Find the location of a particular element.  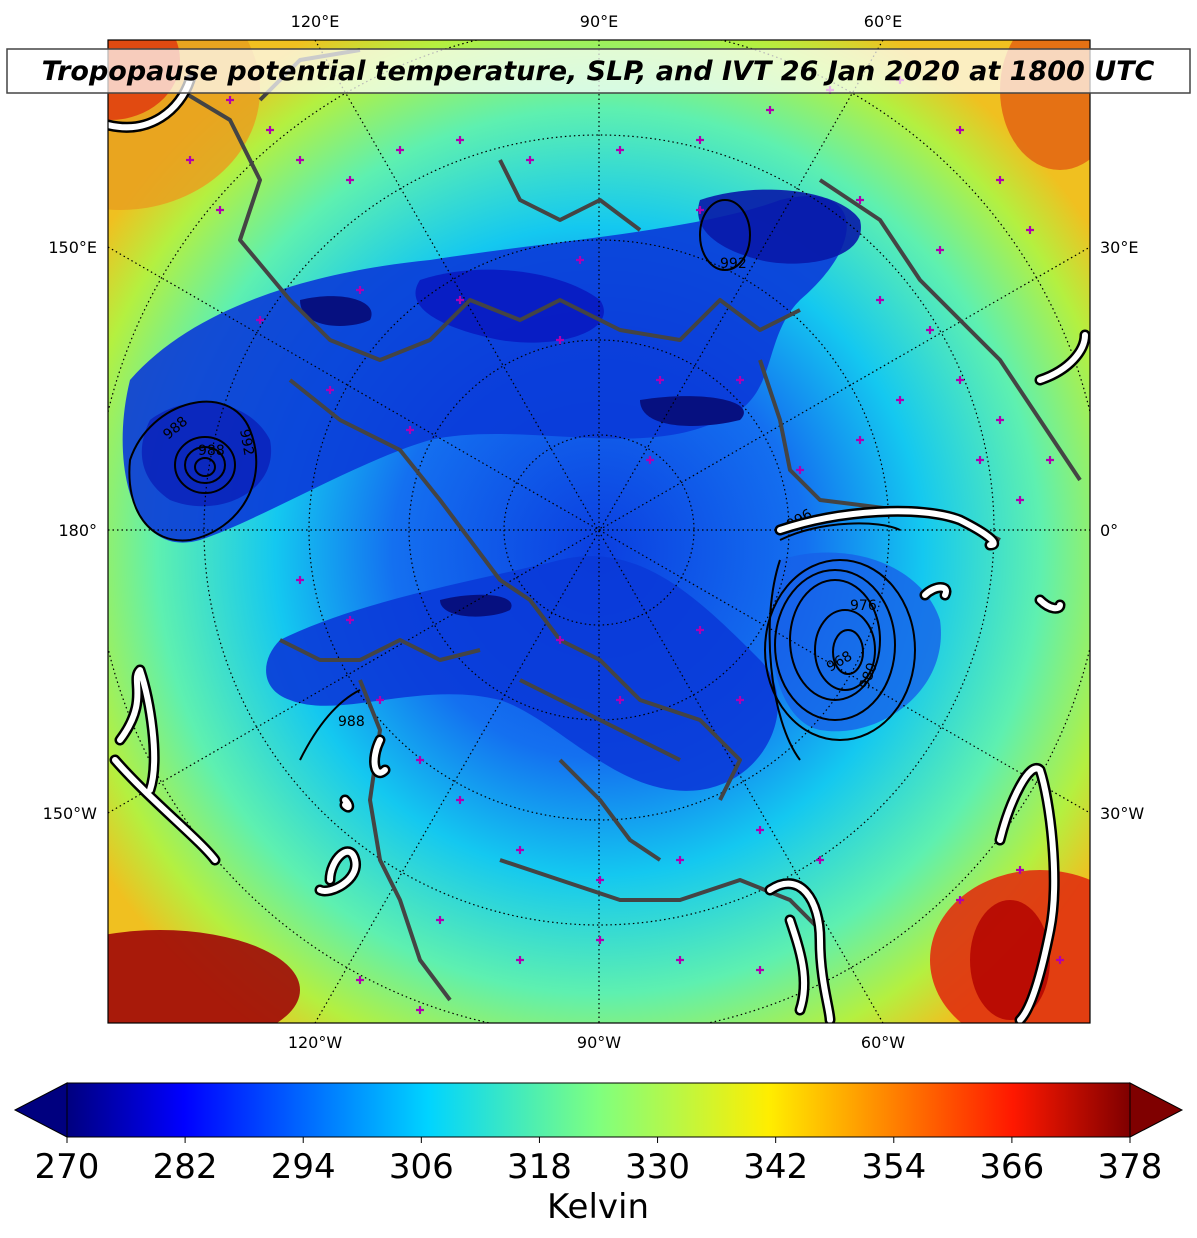

colorbar-tick-label: 378 is located at coordinates (1130, 1167).